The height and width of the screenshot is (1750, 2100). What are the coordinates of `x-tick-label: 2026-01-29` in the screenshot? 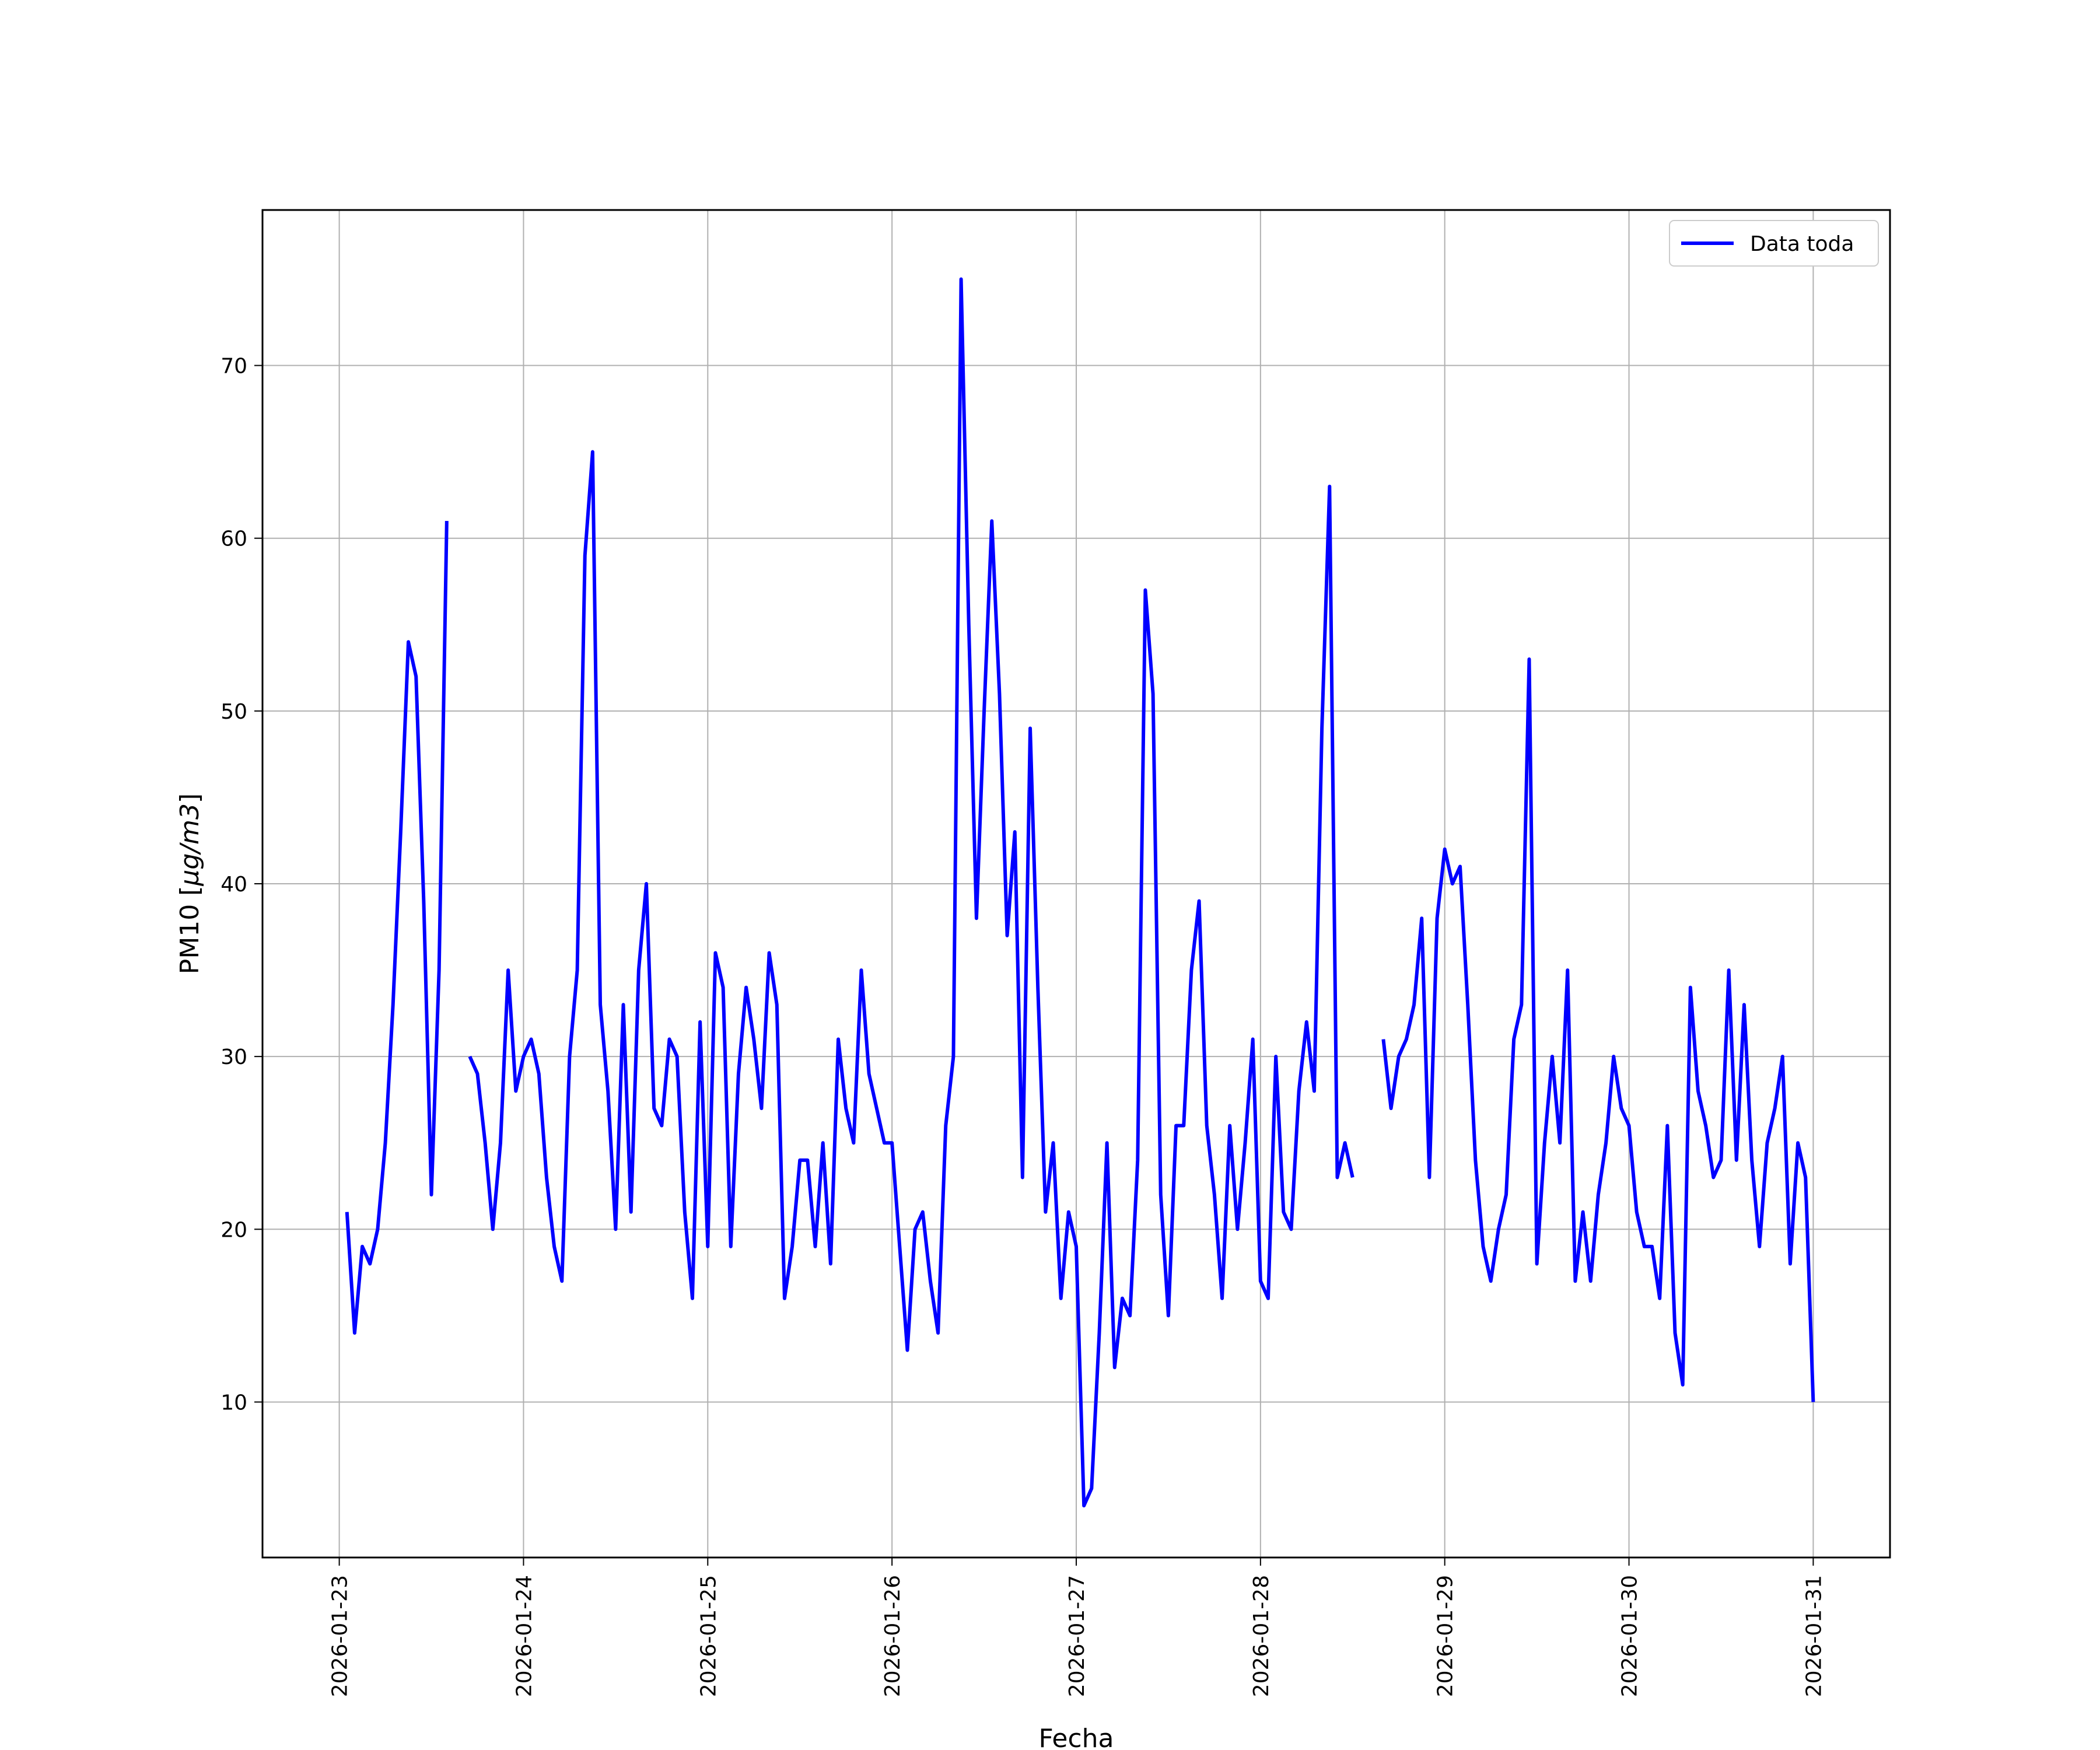 It's located at (1446, 1636).